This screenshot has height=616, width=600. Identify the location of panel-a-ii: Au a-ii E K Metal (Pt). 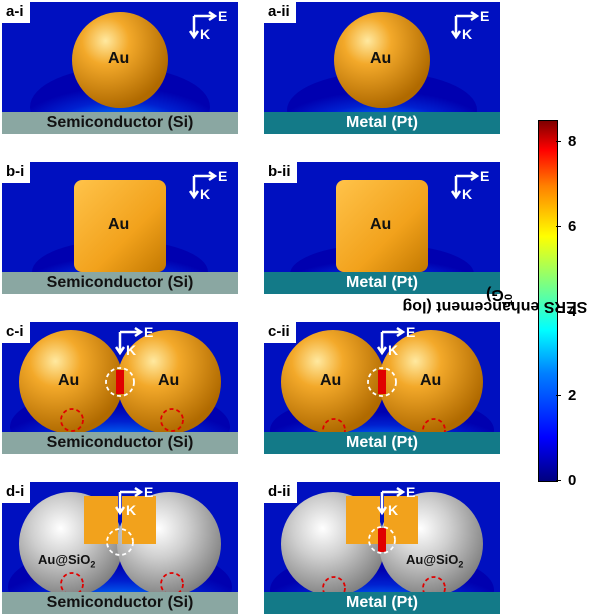
(382, 68).